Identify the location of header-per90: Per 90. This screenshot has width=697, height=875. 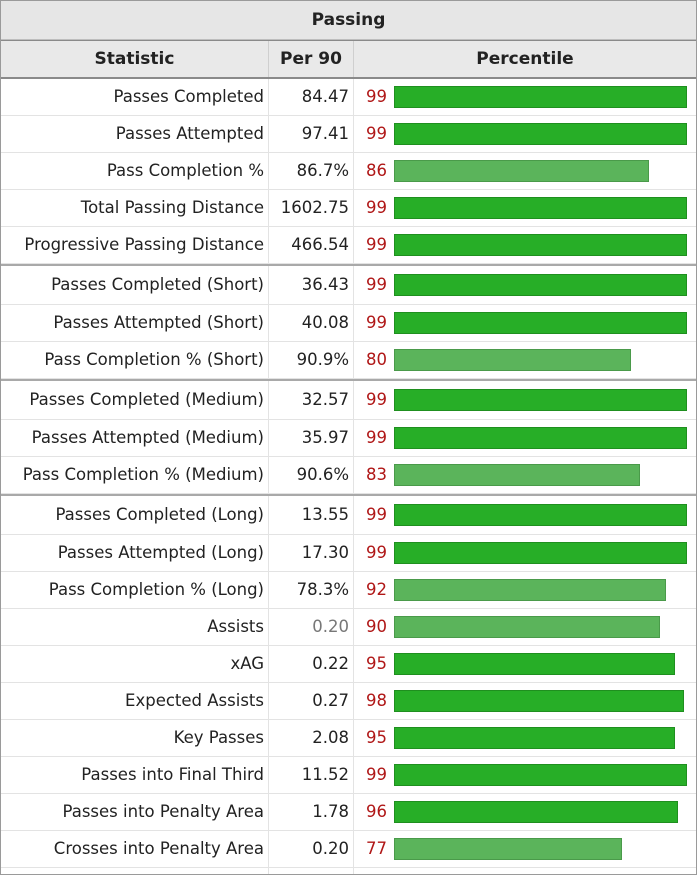
(311, 59).